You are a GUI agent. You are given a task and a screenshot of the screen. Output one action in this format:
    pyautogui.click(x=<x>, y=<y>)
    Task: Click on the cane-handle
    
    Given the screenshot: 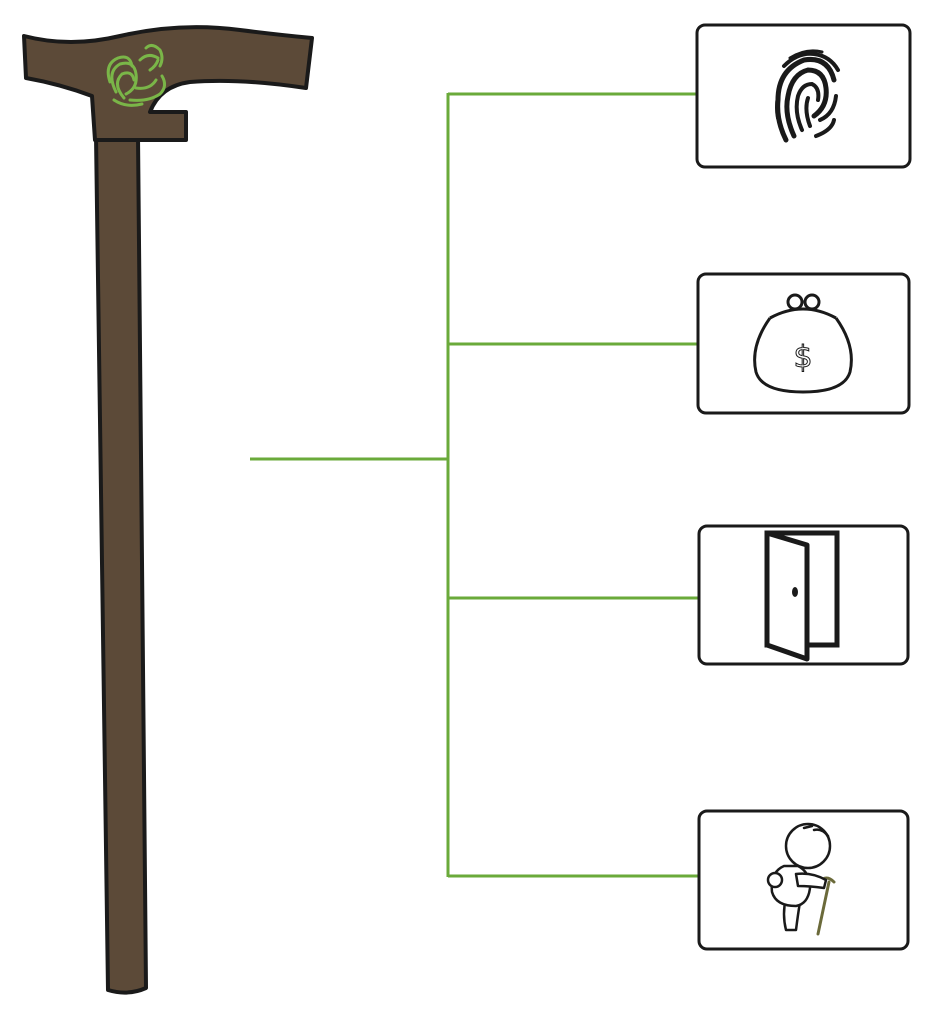 What is the action you would take?
    pyautogui.click(x=168, y=83)
    